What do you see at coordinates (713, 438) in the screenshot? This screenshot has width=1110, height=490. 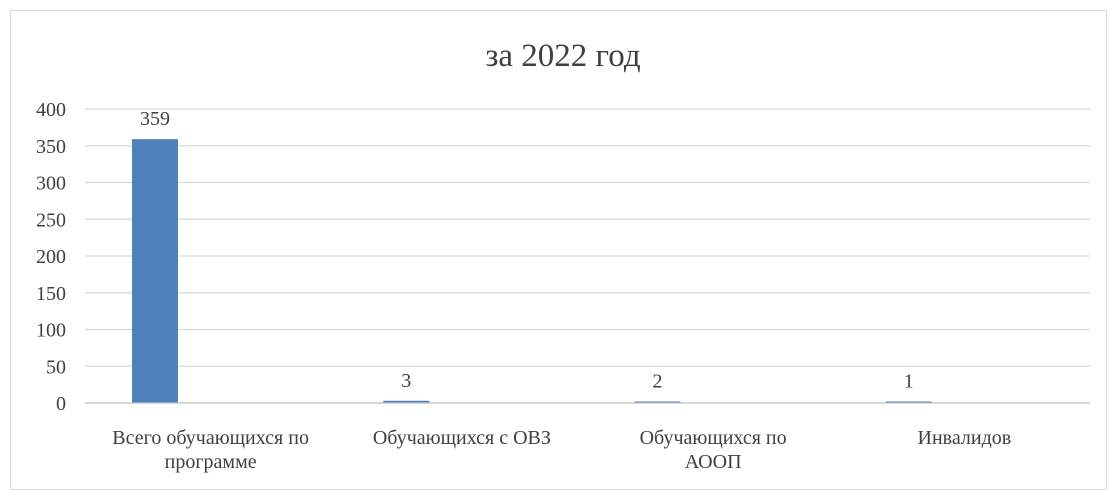 I see `category-label: Обучающихся по` at bounding box center [713, 438].